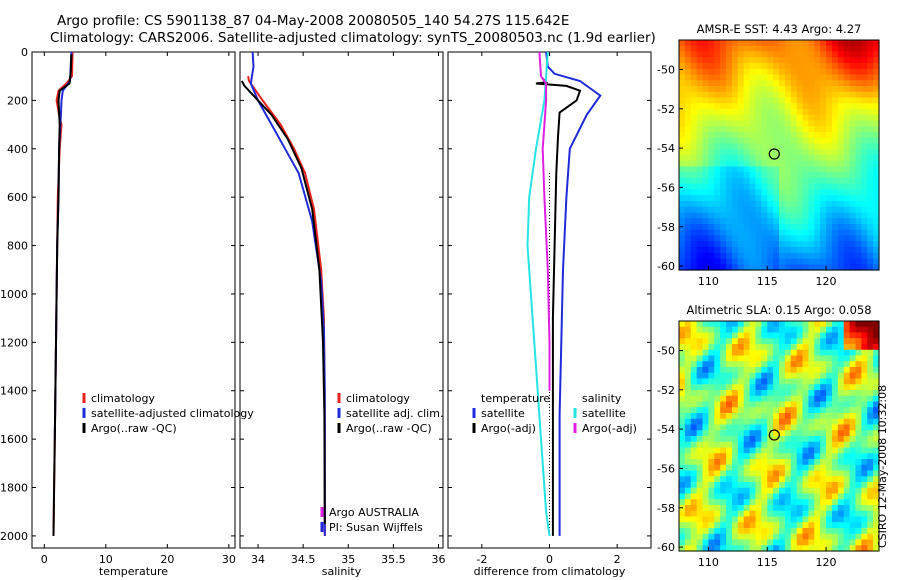 The height and width of the screenshot is (580, 900). I want to click on legend-diff-sal-argo: Argo(-adj), so click(609, 428).